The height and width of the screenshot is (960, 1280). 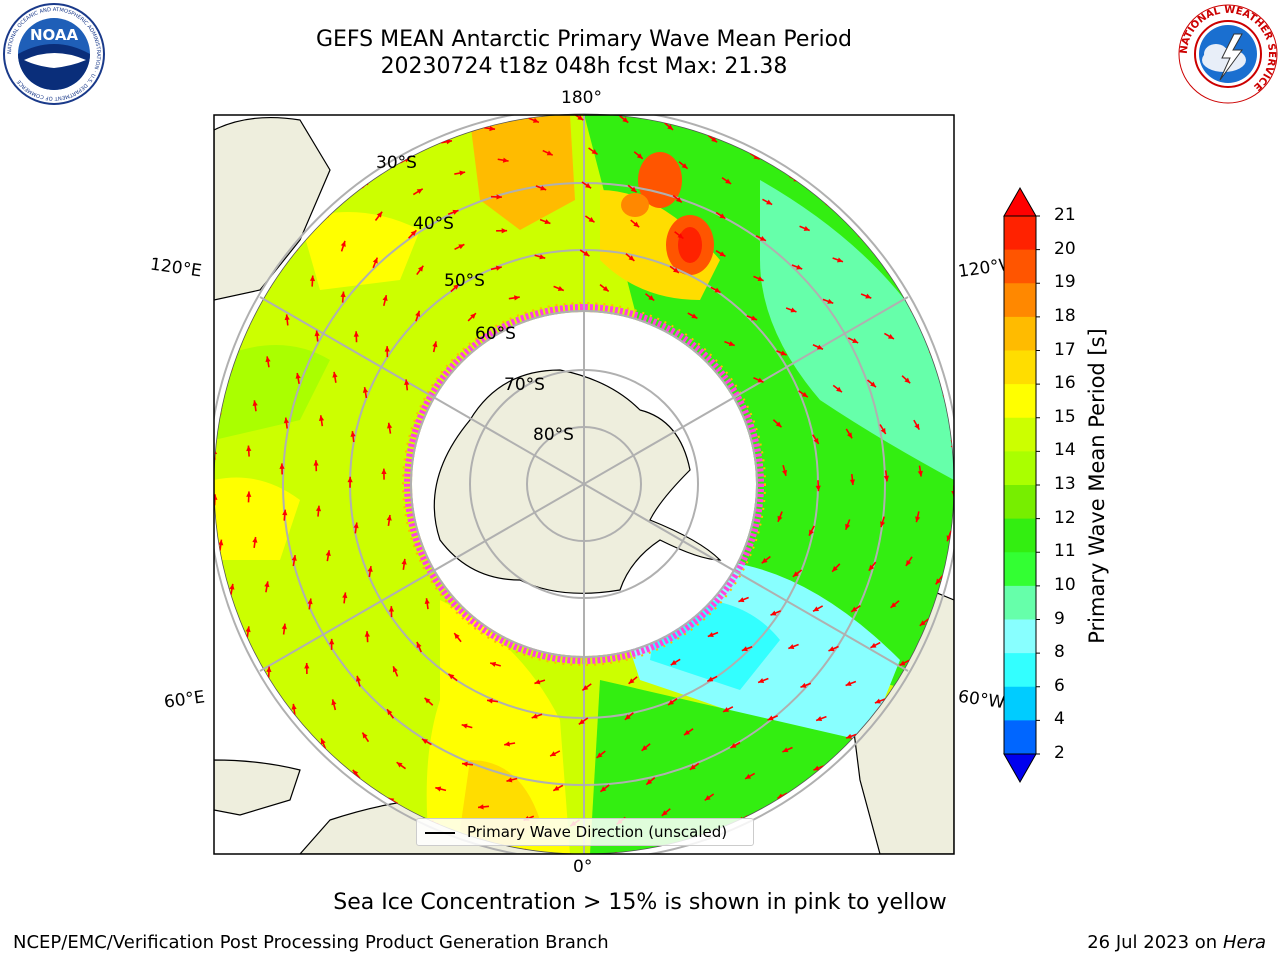 I want to click on lat-label-80s: 80°S, so click(x=553, y=435).